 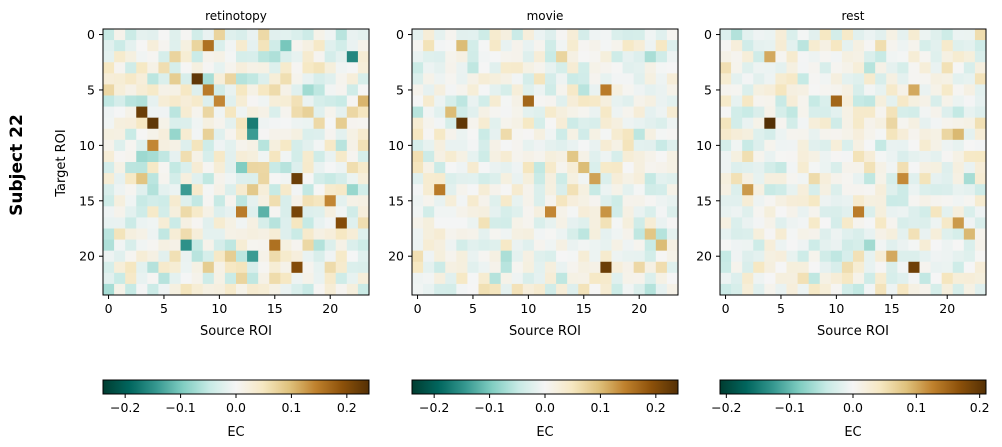 I want to click on x-tick-label: 20, so click(x=330, y=308).